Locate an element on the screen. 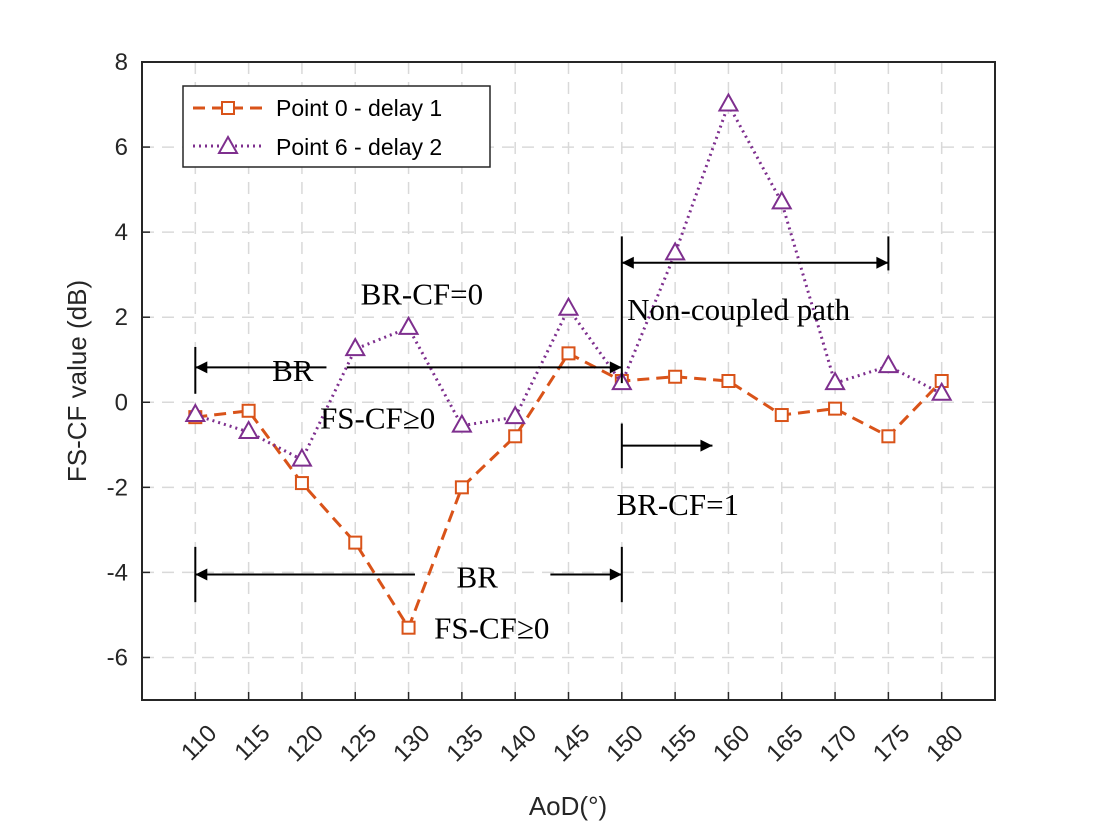 This screenshot has height=825, width=1098. legend-label-series-1: Point 6 - delay 2 is located at coordinates (359, 147).